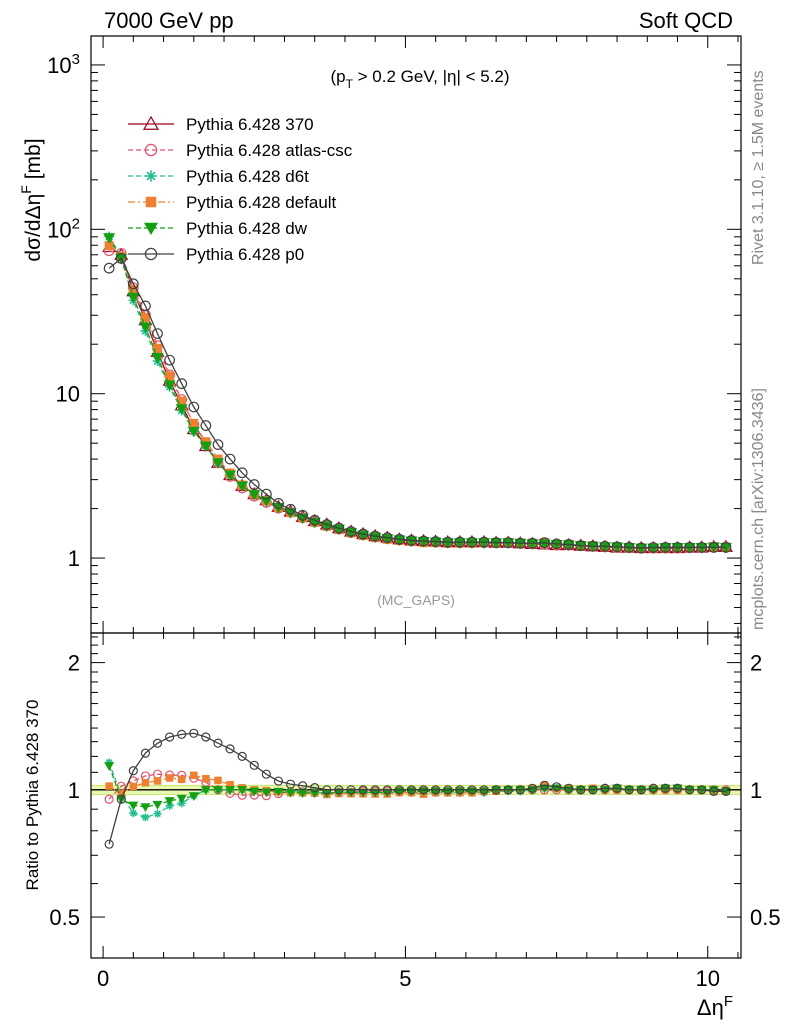  I want to click on y-tick-label: 10, so click(68, 394).